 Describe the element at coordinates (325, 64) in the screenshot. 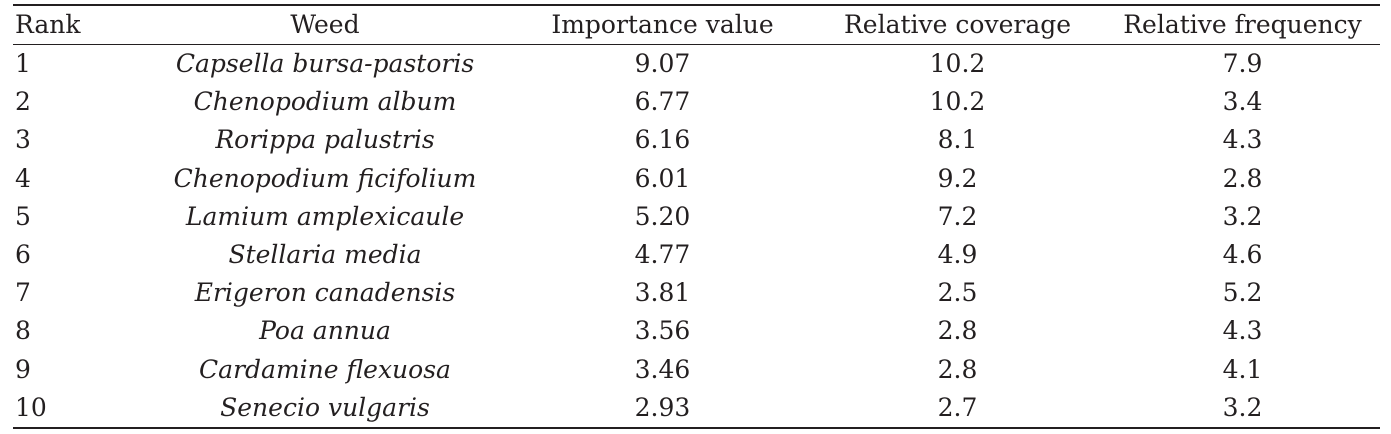

I see `cell-weed: Capsella bursa-pastoris` at that location.